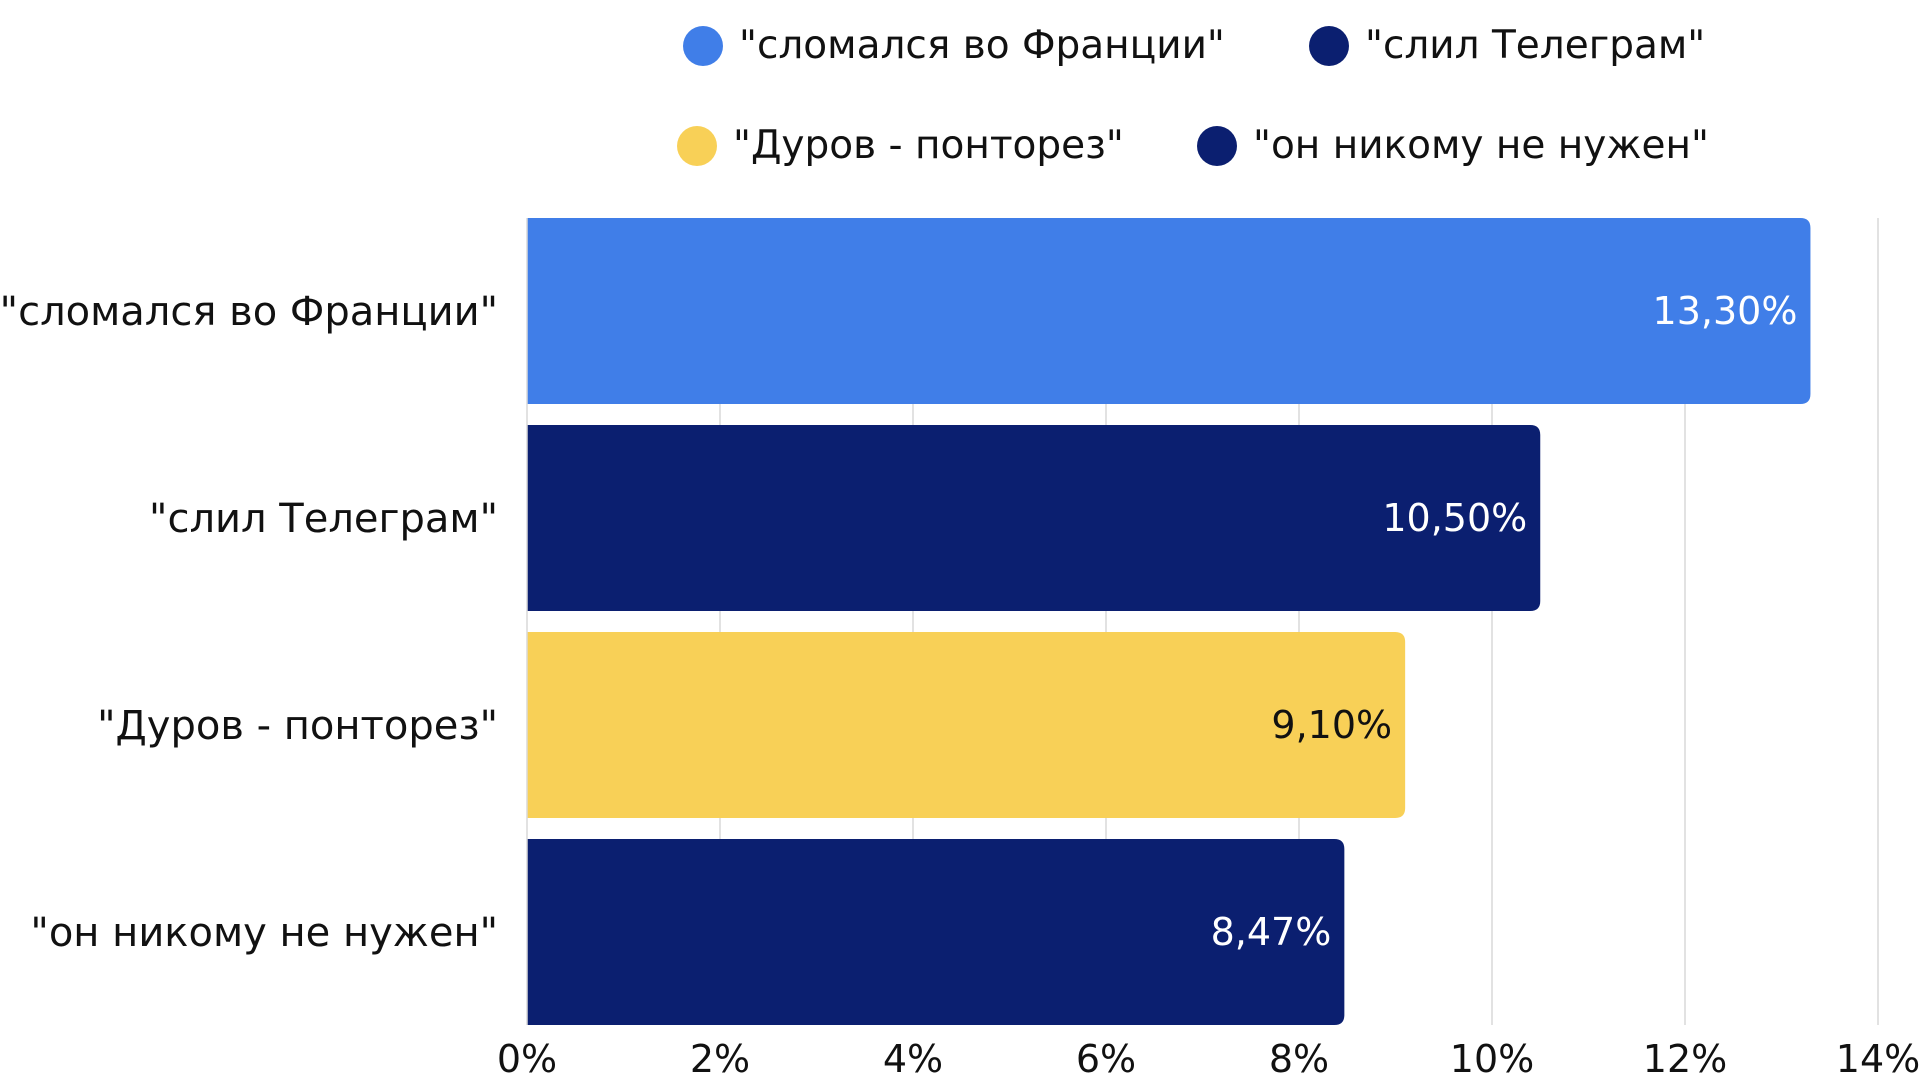 This screenshot has width=1920, height=1080. Describe the element at coordinates (1535, 45) in the screenshot. I see `legend-label: "слил Телеграм"` at that location.